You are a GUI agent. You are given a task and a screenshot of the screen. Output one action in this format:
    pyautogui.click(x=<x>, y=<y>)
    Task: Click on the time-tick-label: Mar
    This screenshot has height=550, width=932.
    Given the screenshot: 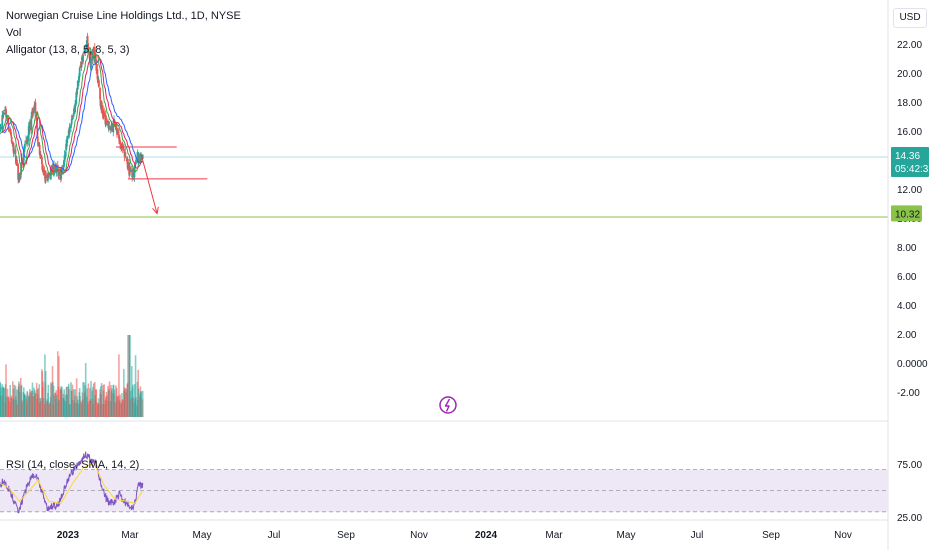 What is the action you would take?
    pyautogui.click(x=130, y=535)
    